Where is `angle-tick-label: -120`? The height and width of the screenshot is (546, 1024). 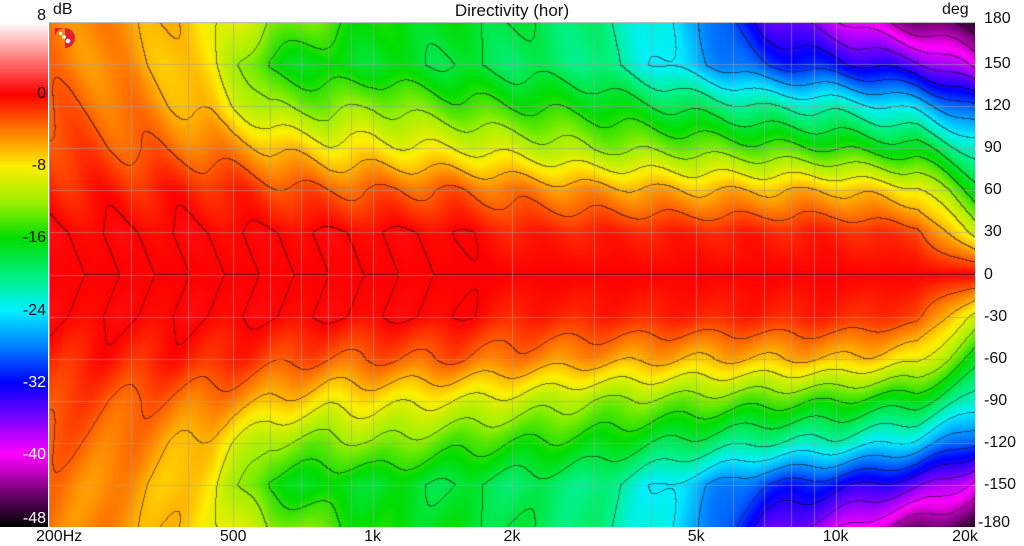 angle-tick-label: -120 is located at coordinates (1000, 442).